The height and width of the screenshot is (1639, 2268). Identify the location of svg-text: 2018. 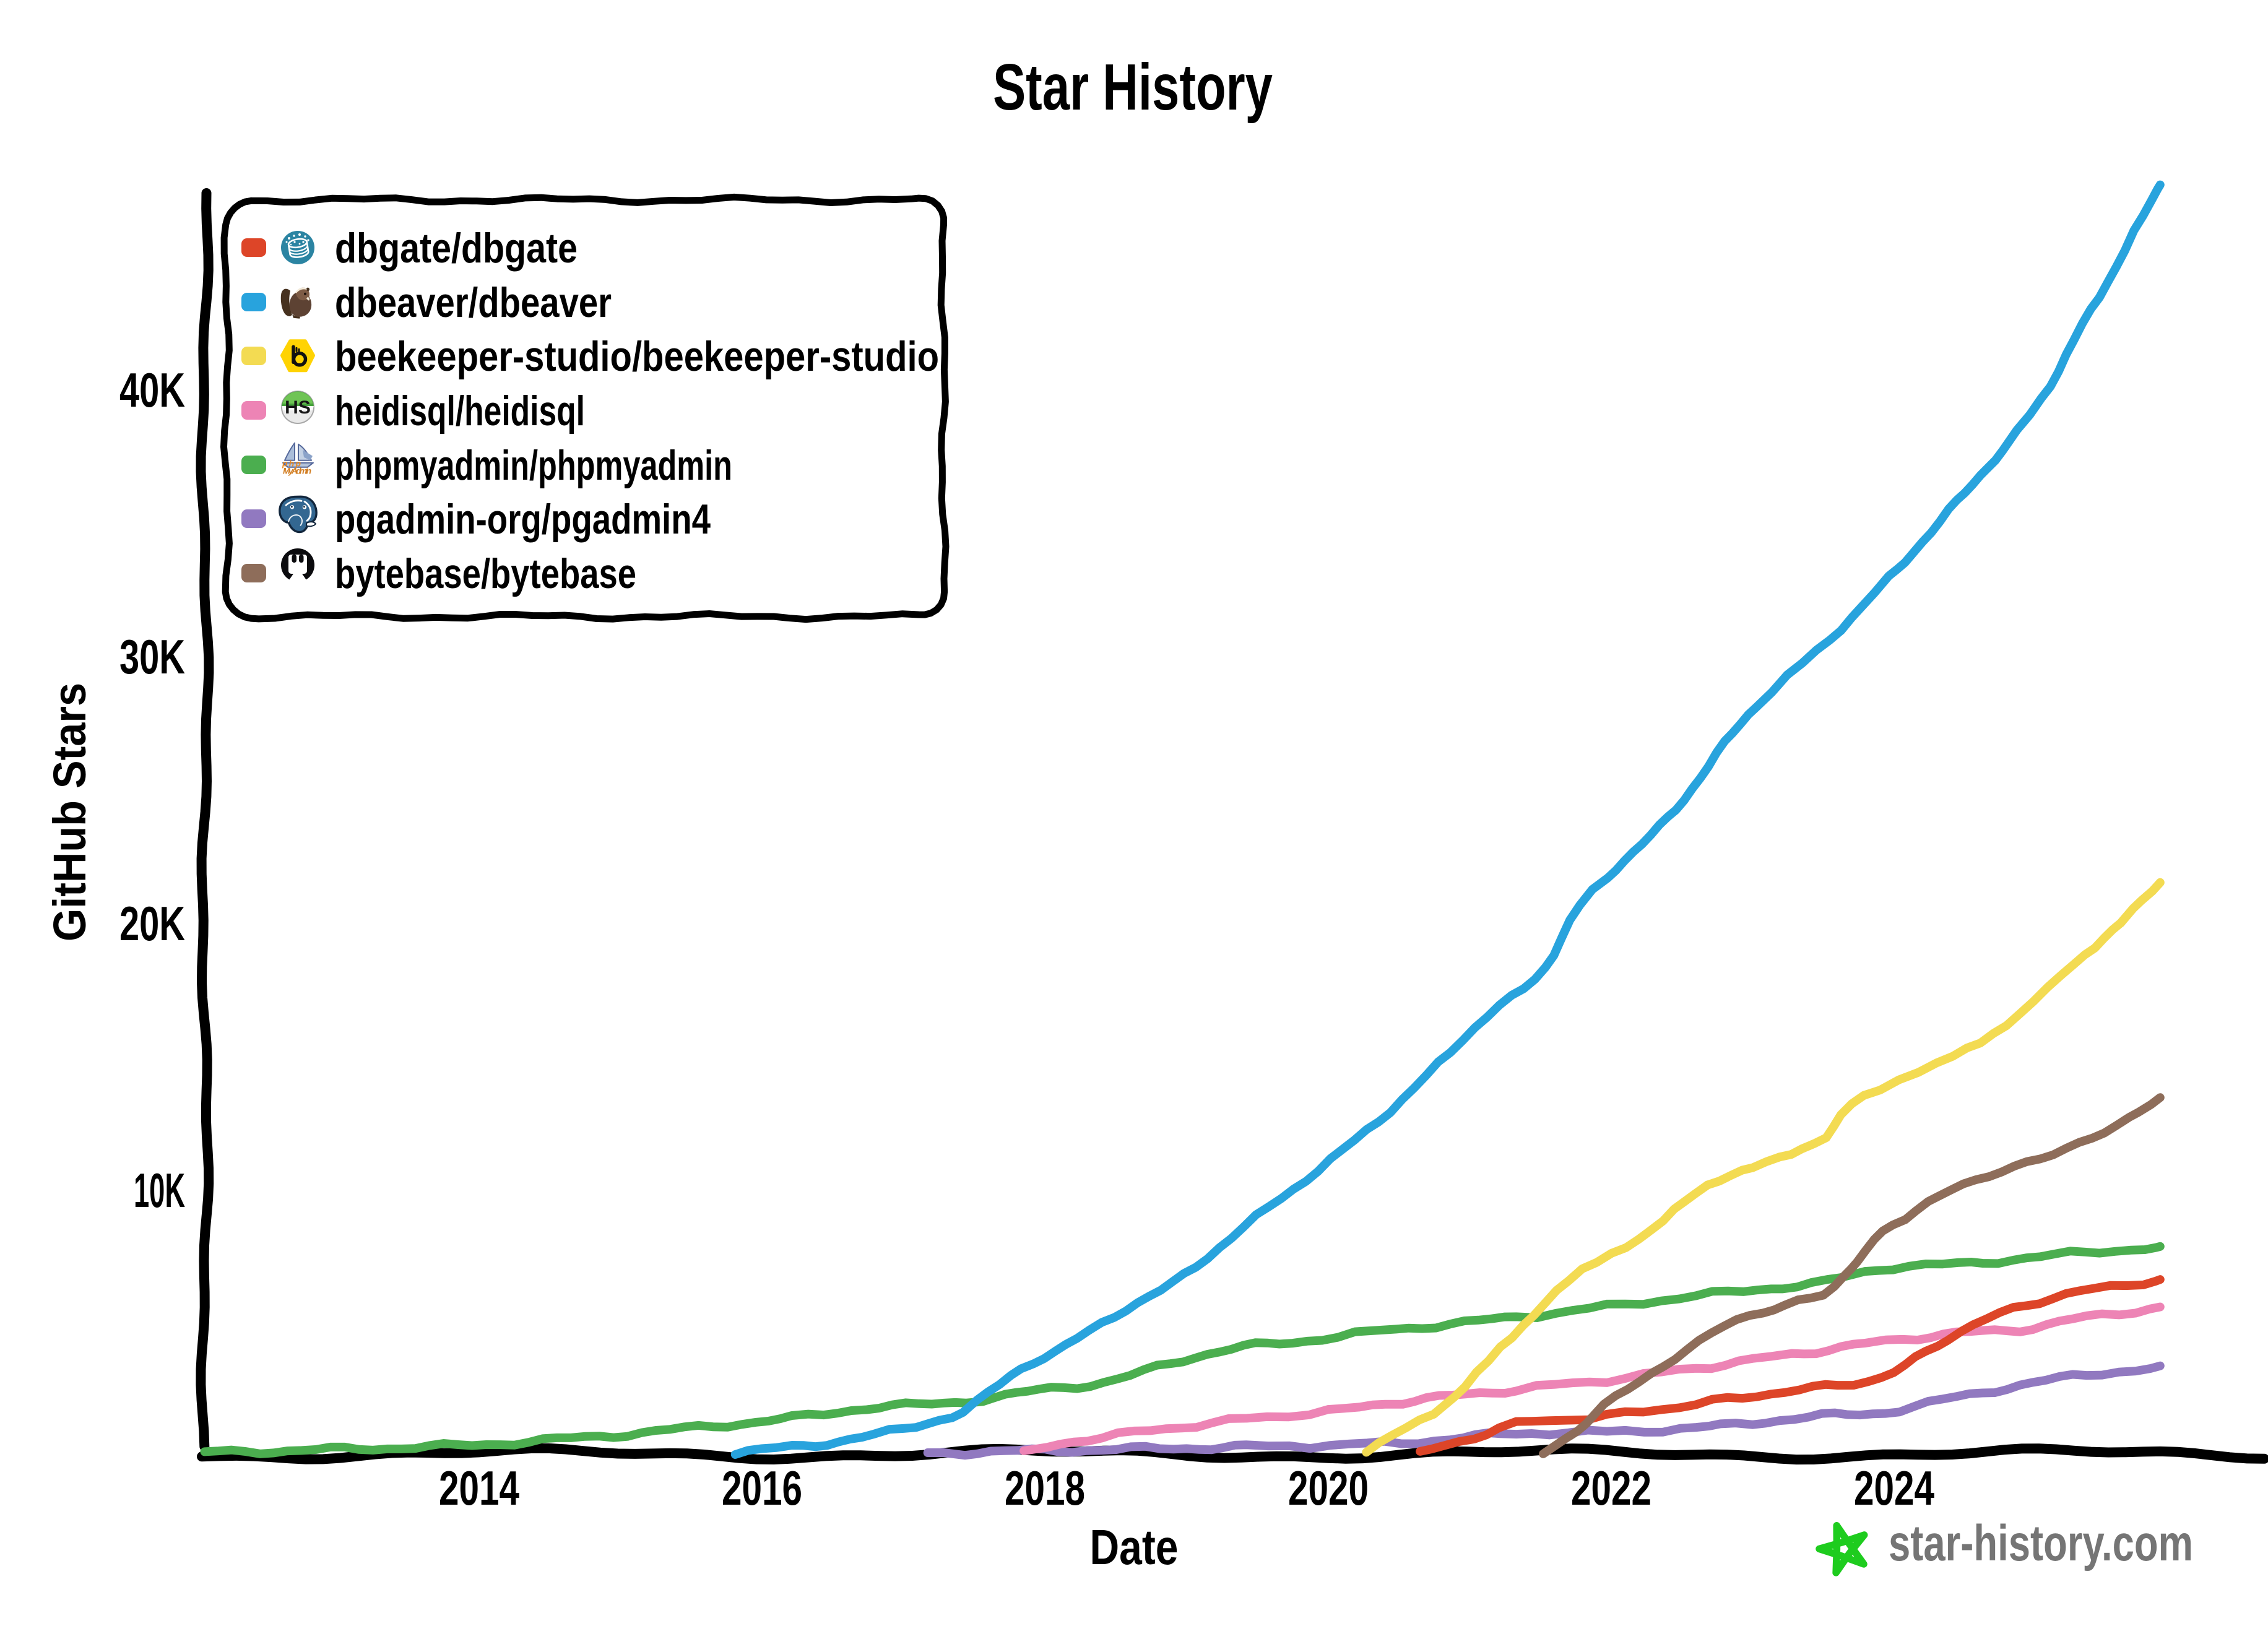
(1045, 1488).